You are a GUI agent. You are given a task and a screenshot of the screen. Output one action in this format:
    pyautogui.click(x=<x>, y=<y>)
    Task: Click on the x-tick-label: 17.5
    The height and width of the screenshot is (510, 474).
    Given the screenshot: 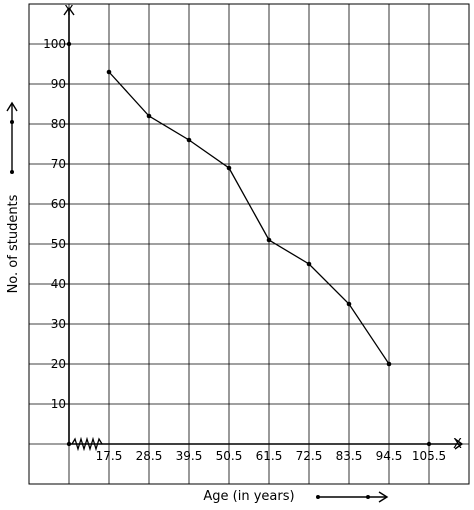 What is the action you would take?
    pyautogui.click(x=109, y=456)
    